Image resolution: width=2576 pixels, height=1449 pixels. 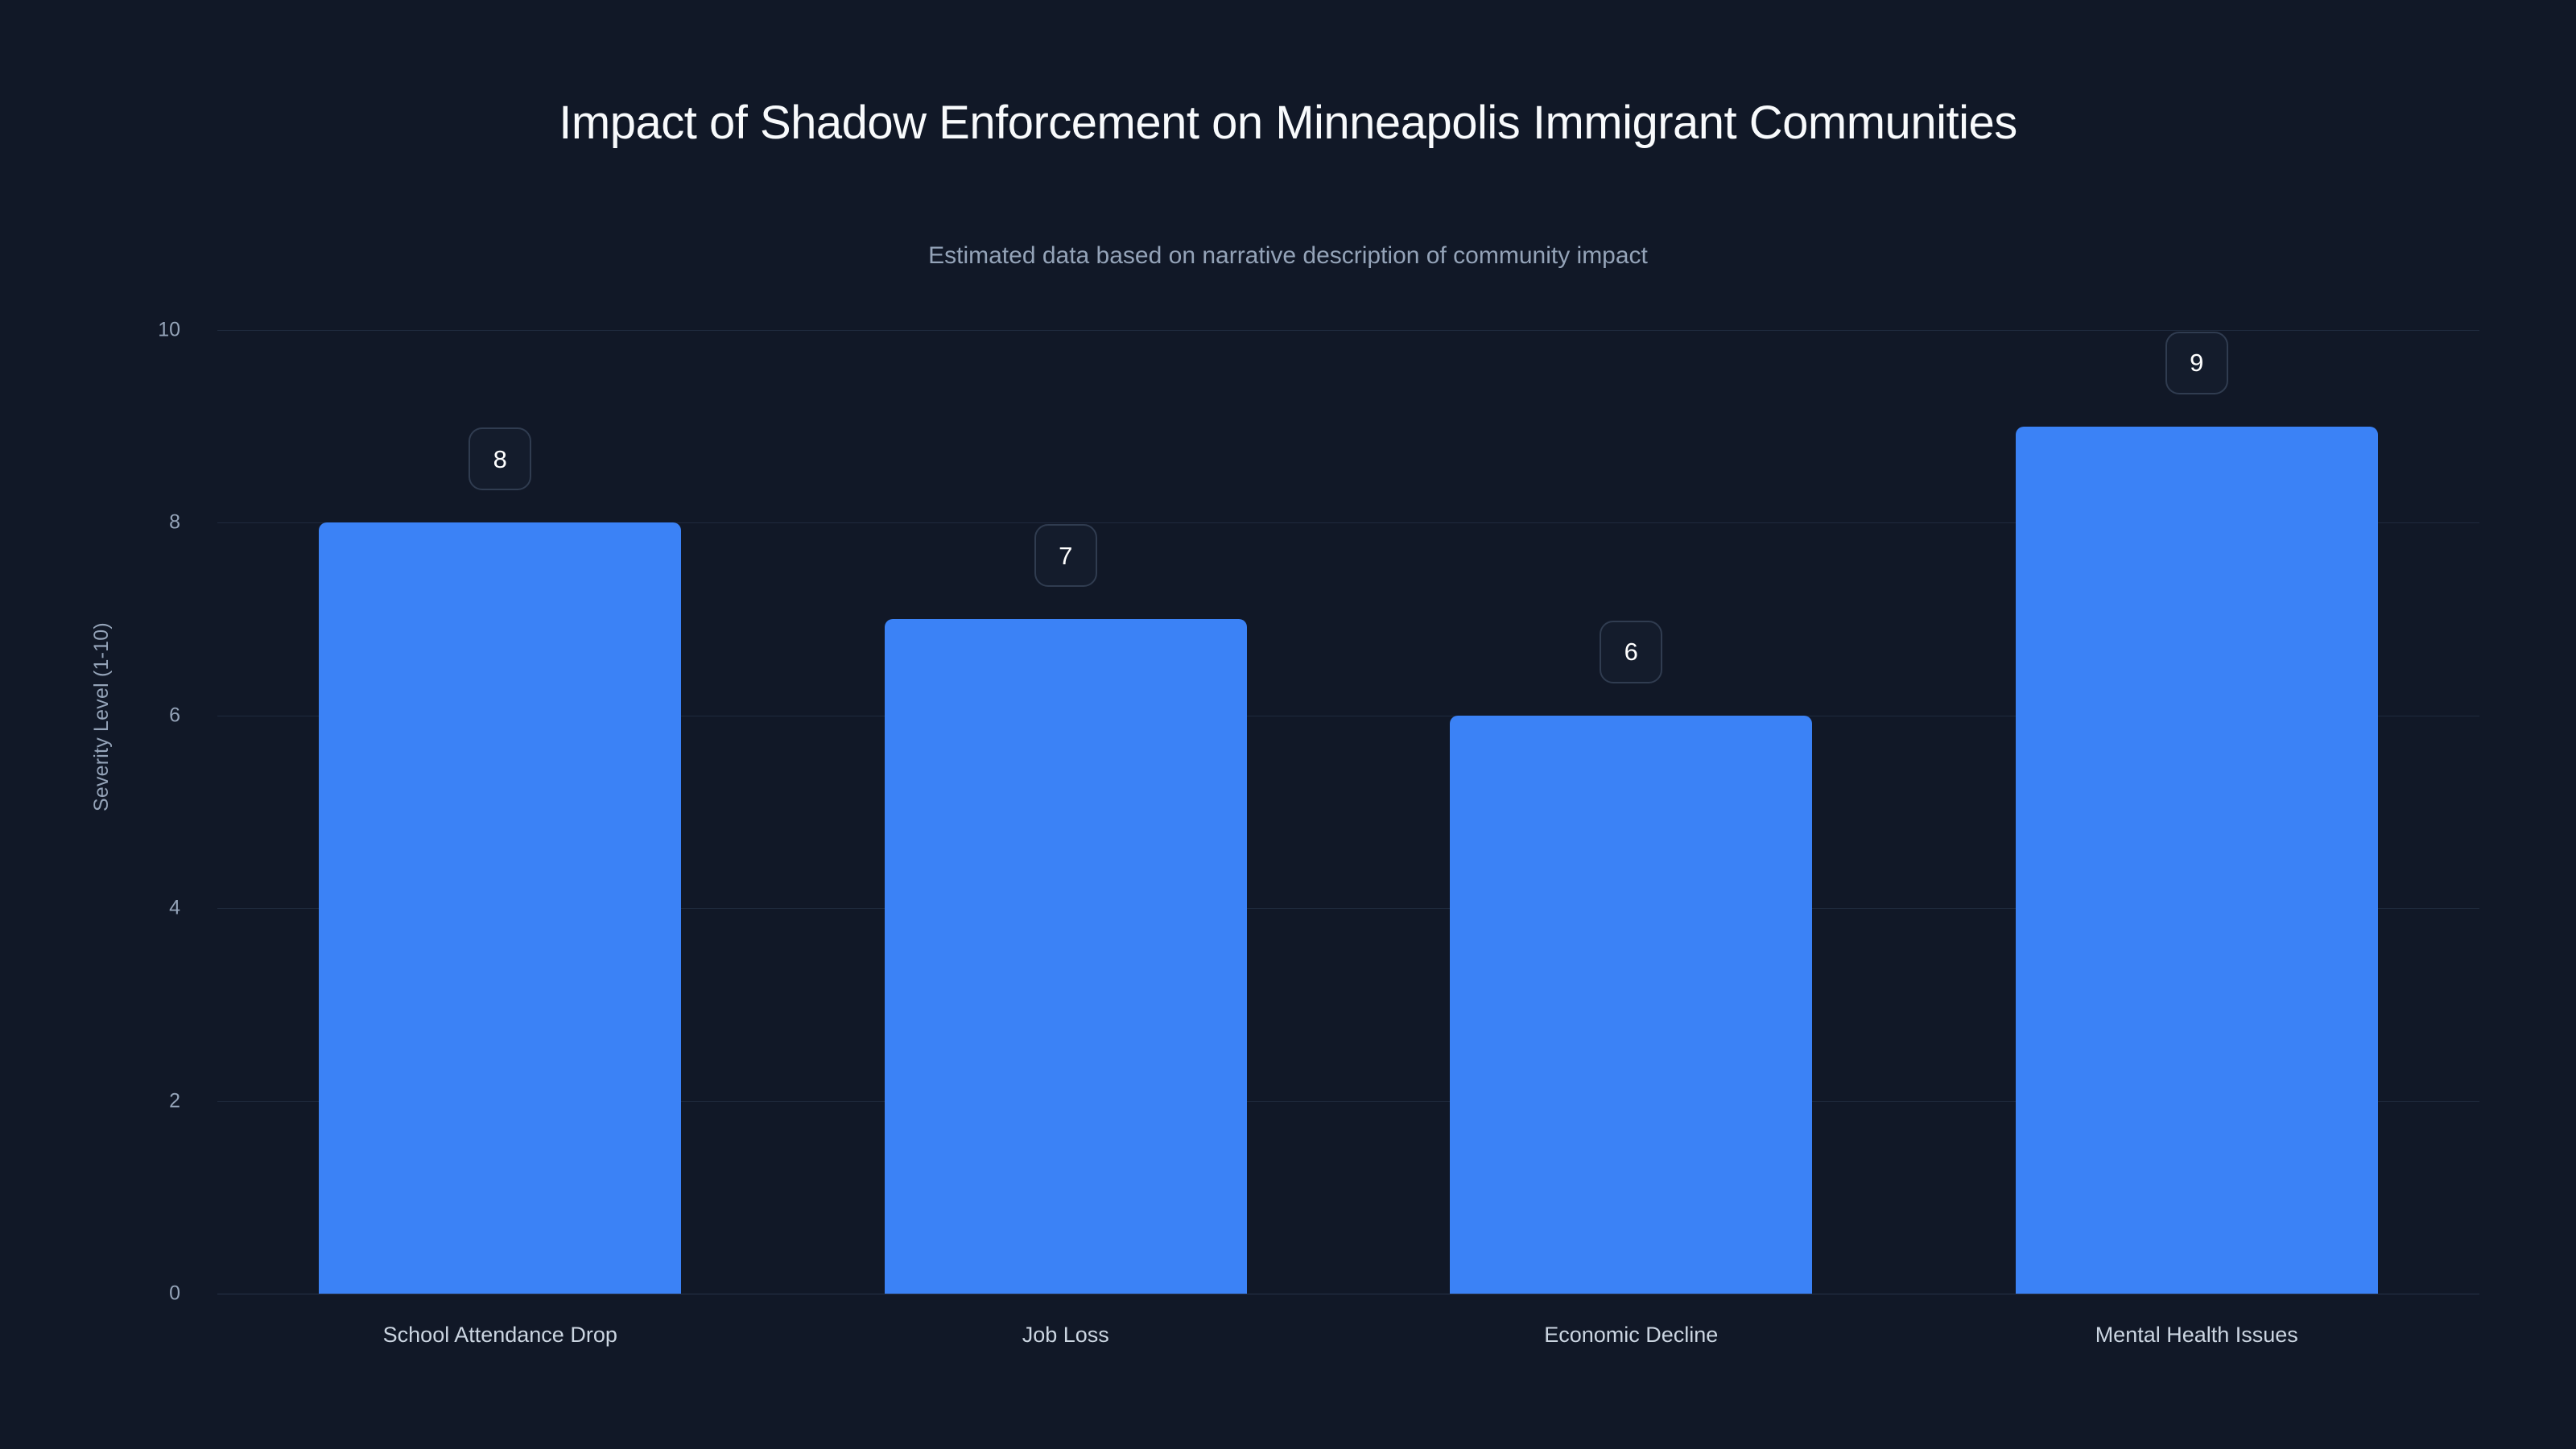 I want to click on x-axis-tick-label: Job Loss, so click(x=1065, y=1335).